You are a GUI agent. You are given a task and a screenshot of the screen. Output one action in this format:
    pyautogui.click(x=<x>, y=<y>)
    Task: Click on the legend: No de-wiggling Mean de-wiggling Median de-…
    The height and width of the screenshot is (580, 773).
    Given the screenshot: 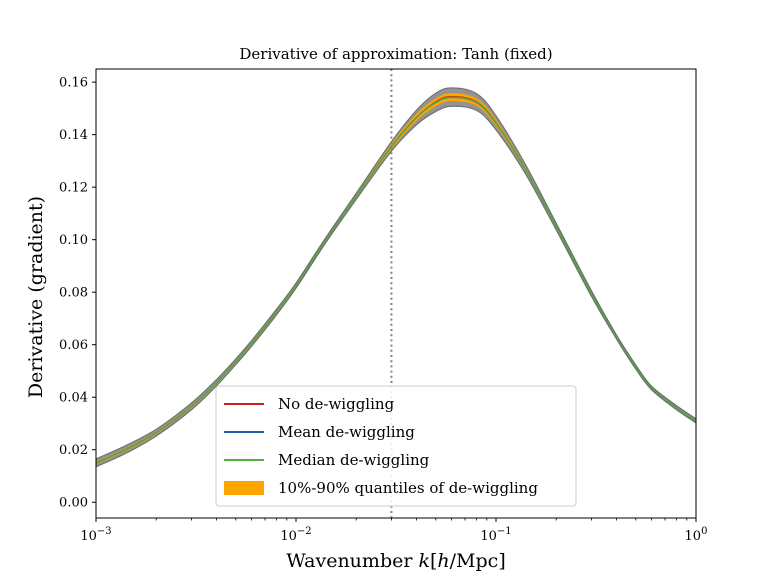 What is the action you would take?
    pyautogui.click(x=396, y=446)
    